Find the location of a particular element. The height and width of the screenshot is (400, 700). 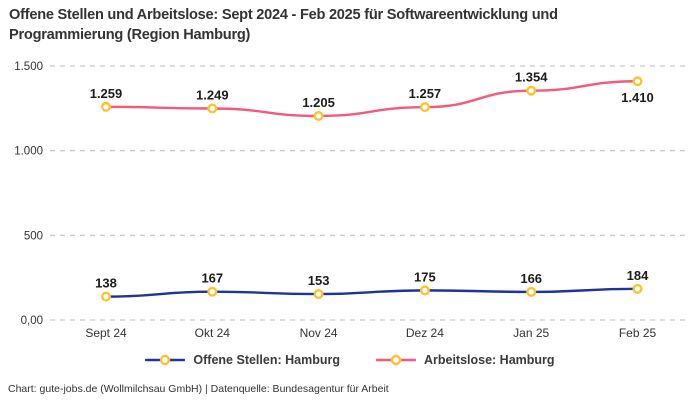

legend-label: Arbeitslose: Hamburg is located at coordinates (489, 360).